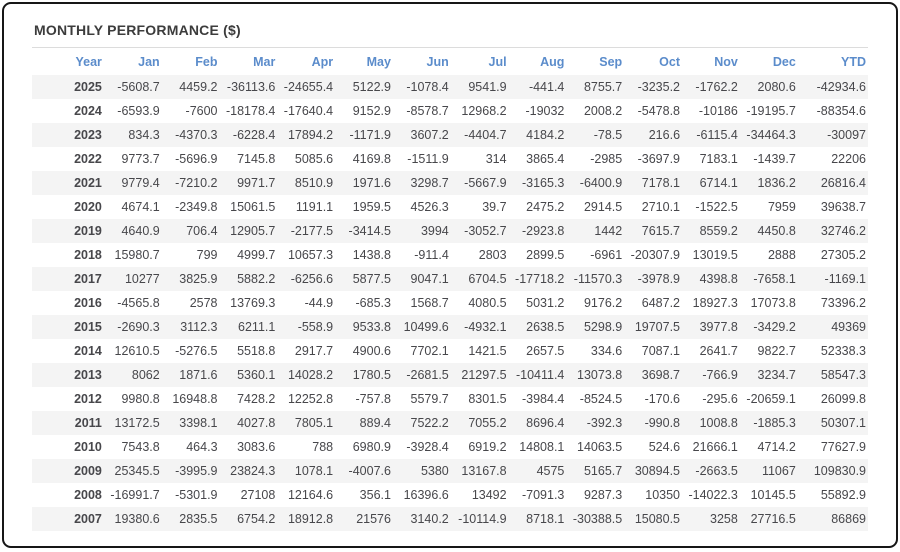 The width and height of the screenshot is (900, 552). What do you see at coordinates (603, 207) in the screenshot?
I see `value-cell-sep: 2914.5` at bounding box center [603, 207].